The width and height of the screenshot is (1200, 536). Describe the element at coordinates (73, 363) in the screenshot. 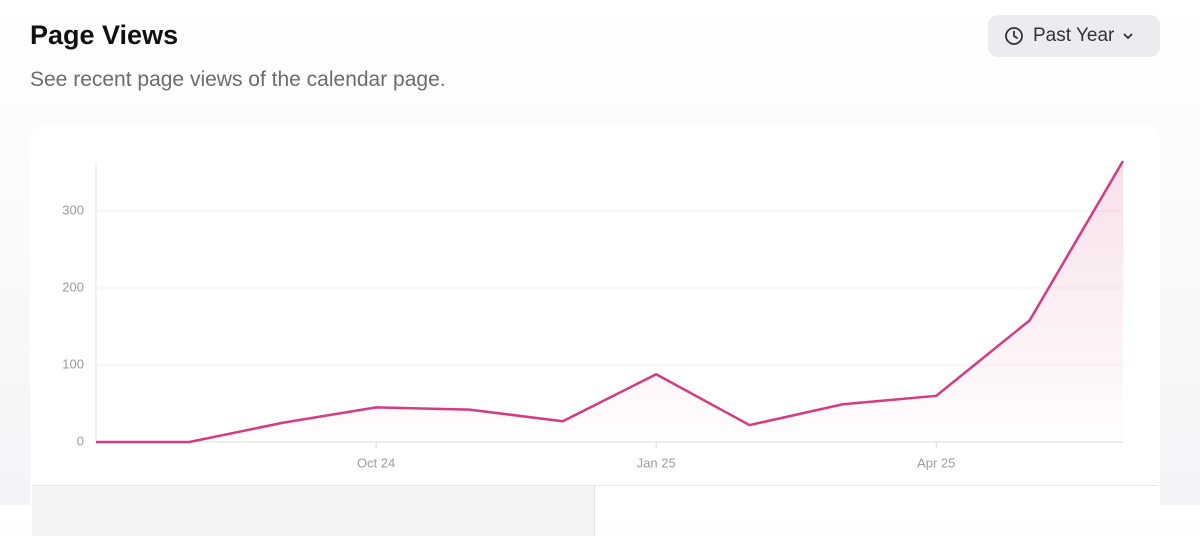

I see `y-tick-label: 100` at that location.